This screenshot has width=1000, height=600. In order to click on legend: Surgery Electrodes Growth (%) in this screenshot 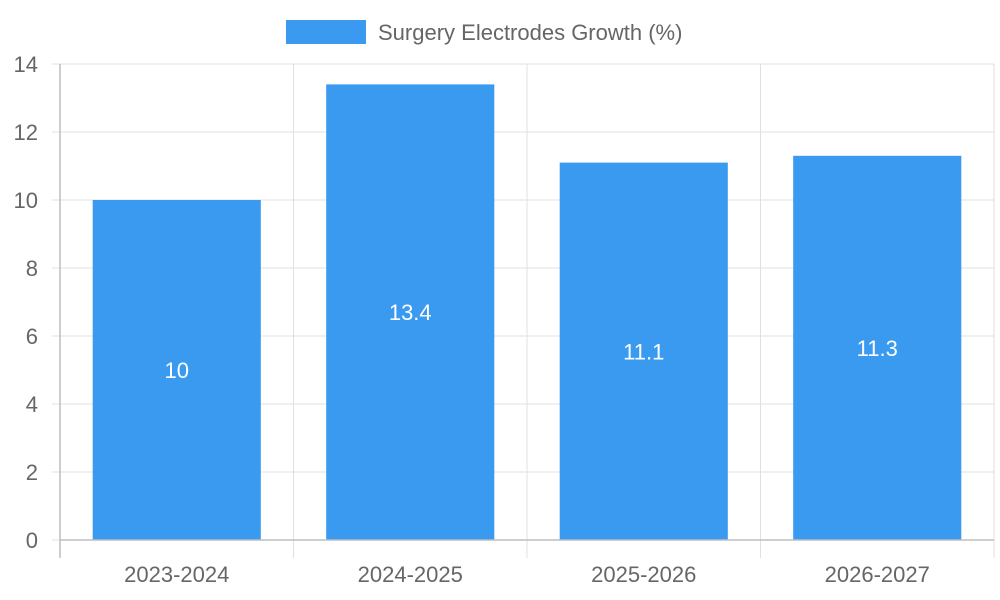, I will do `click(484, 32)`.